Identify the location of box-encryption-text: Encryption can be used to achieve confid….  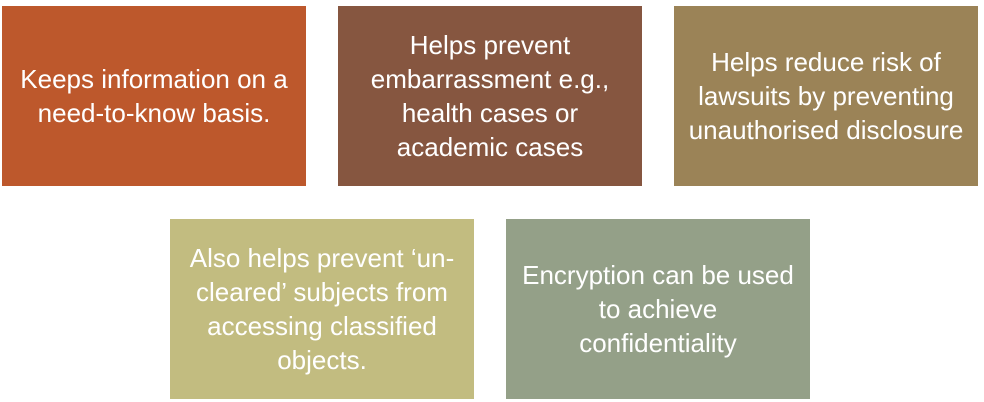
(658, 309).